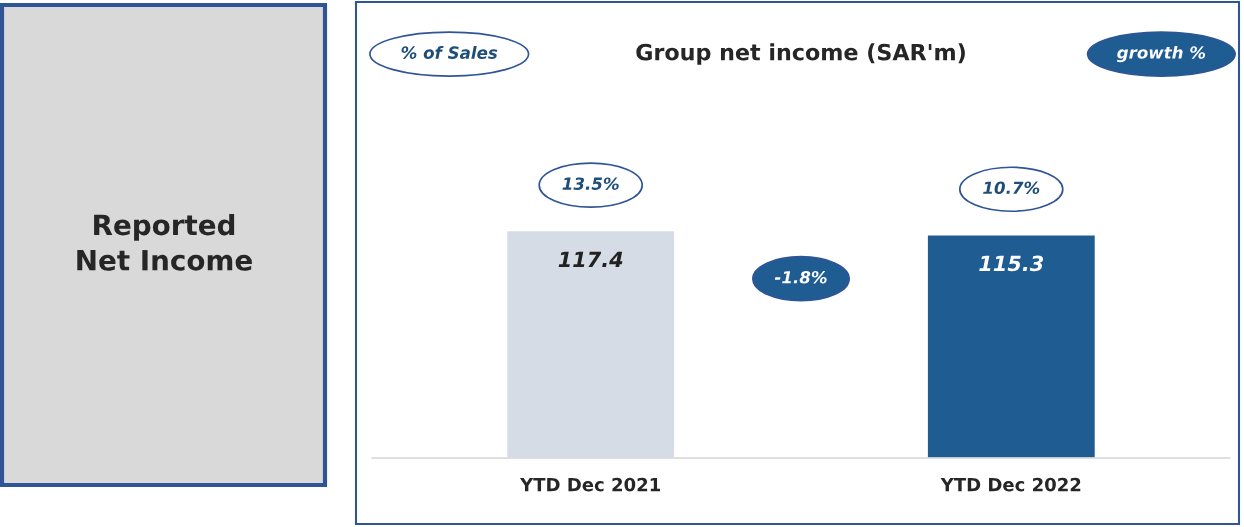  Describe the element at coordinates (1010, 484) in the screenshot. I see `x-tick-label: YTD Dec 2022` at that location.